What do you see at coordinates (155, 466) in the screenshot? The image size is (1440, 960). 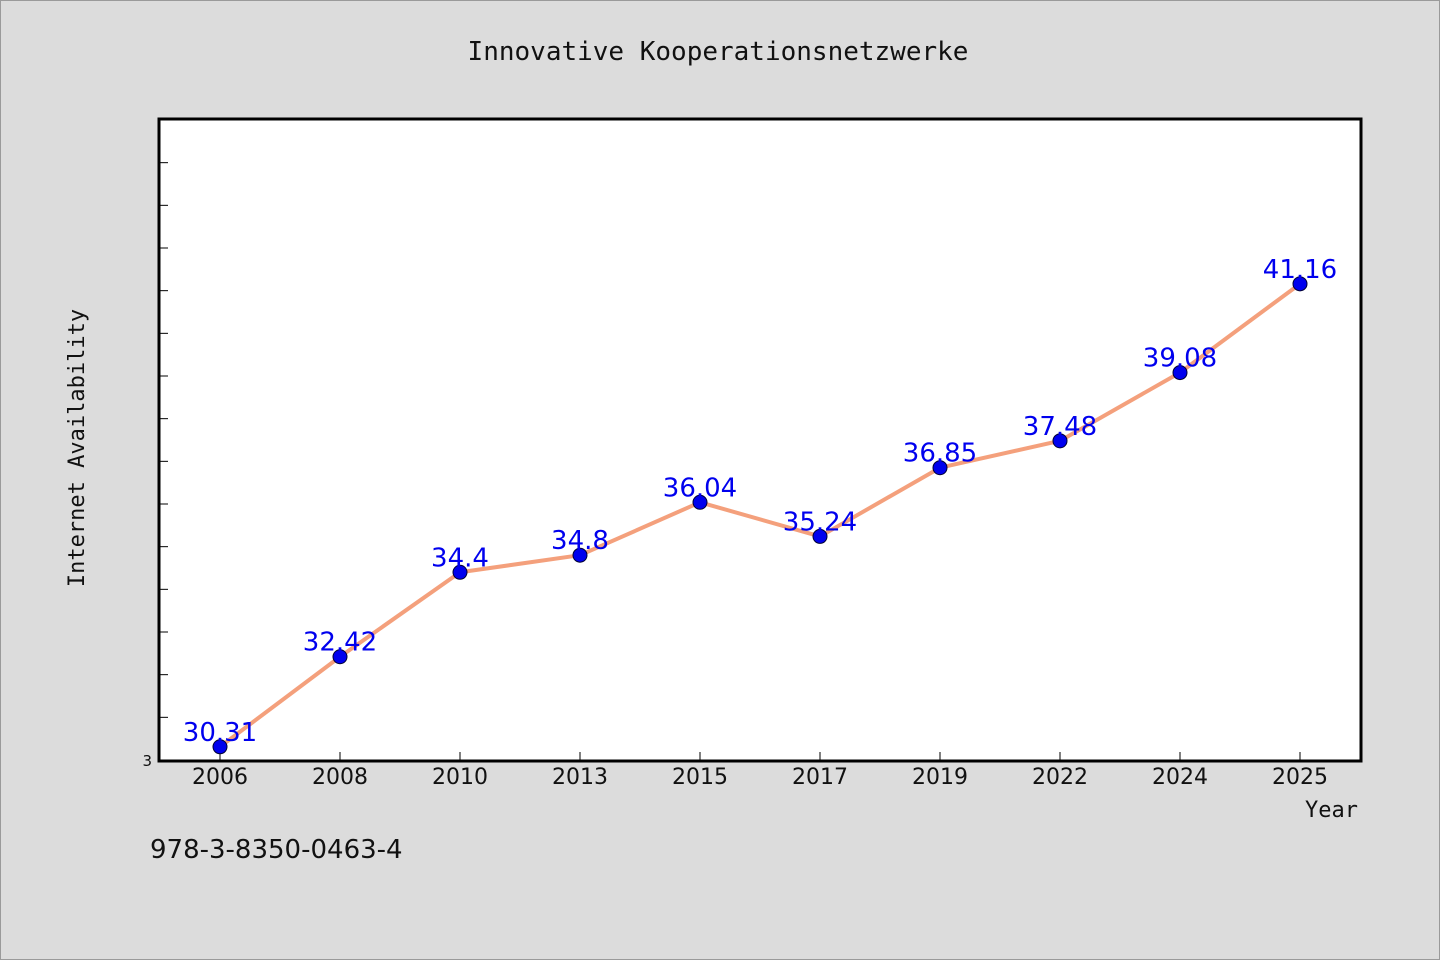 I see `y-axis-ticks: 3` at bounding box center [155, 466].